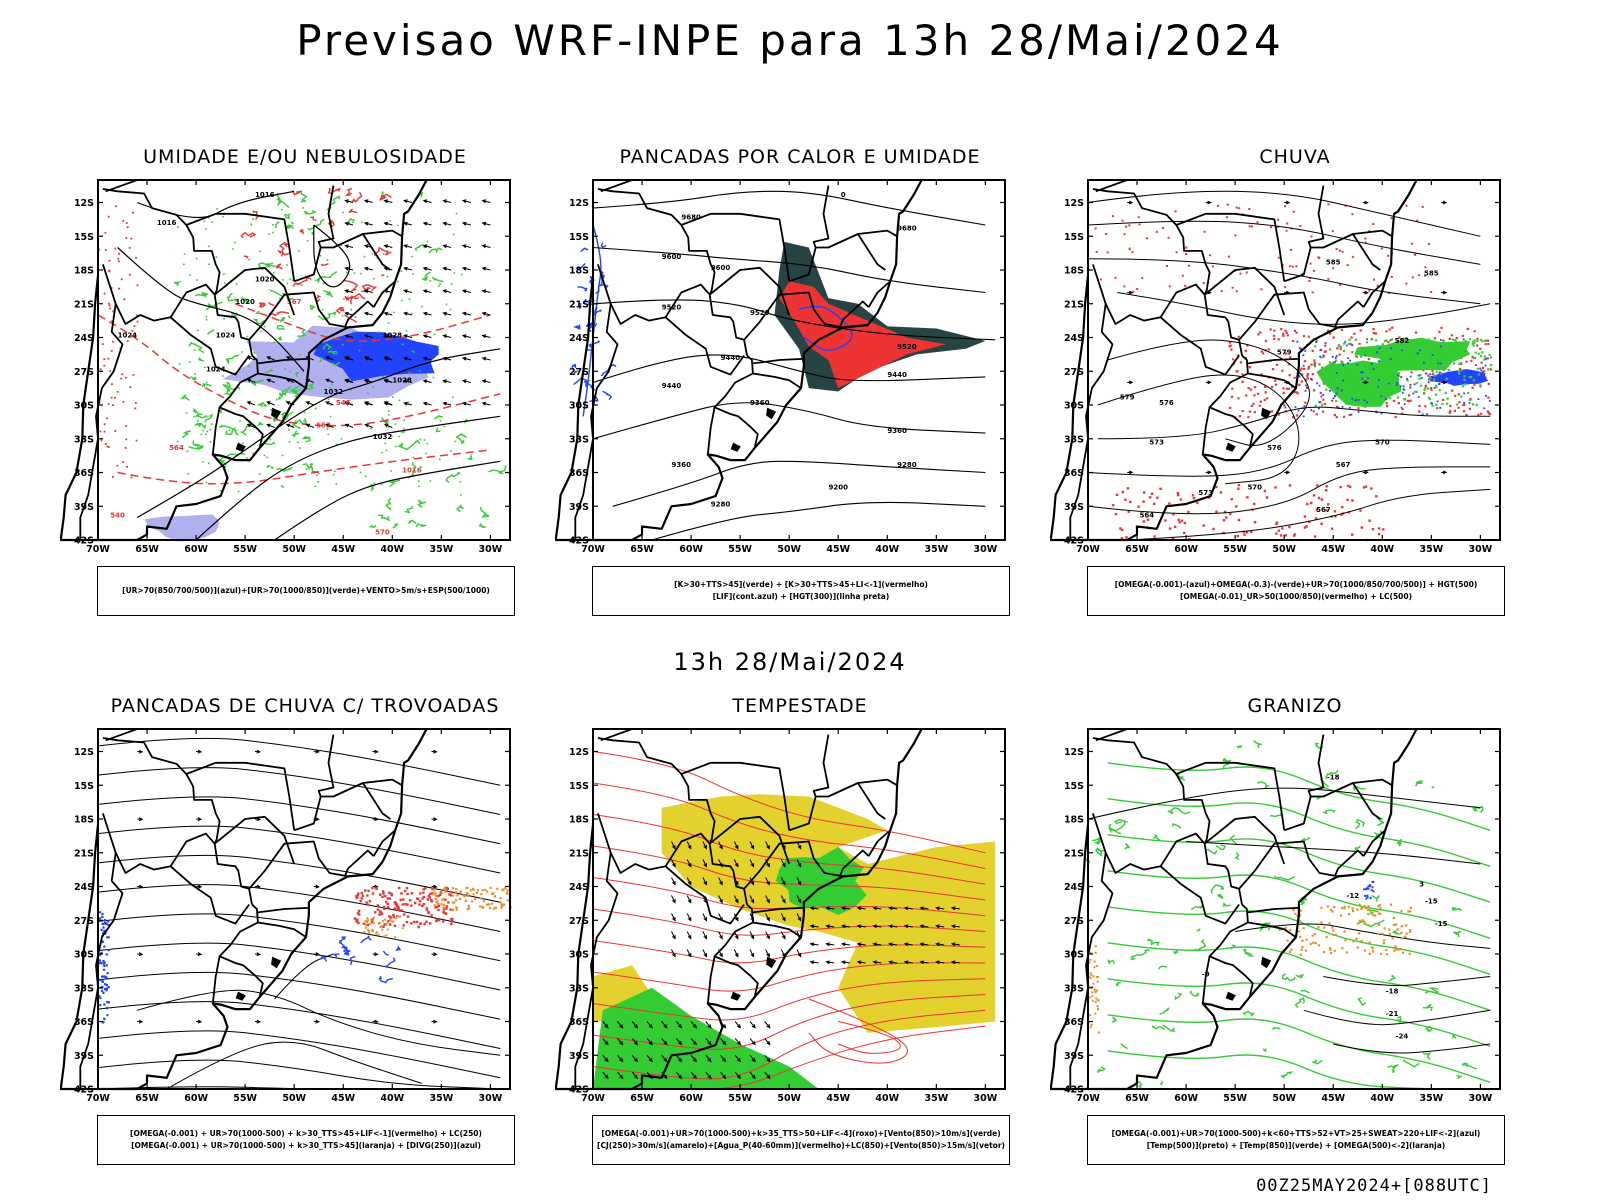 The width and height of the screenshot is (1600, 1200). I want to click on coastline, so click(244, 909).